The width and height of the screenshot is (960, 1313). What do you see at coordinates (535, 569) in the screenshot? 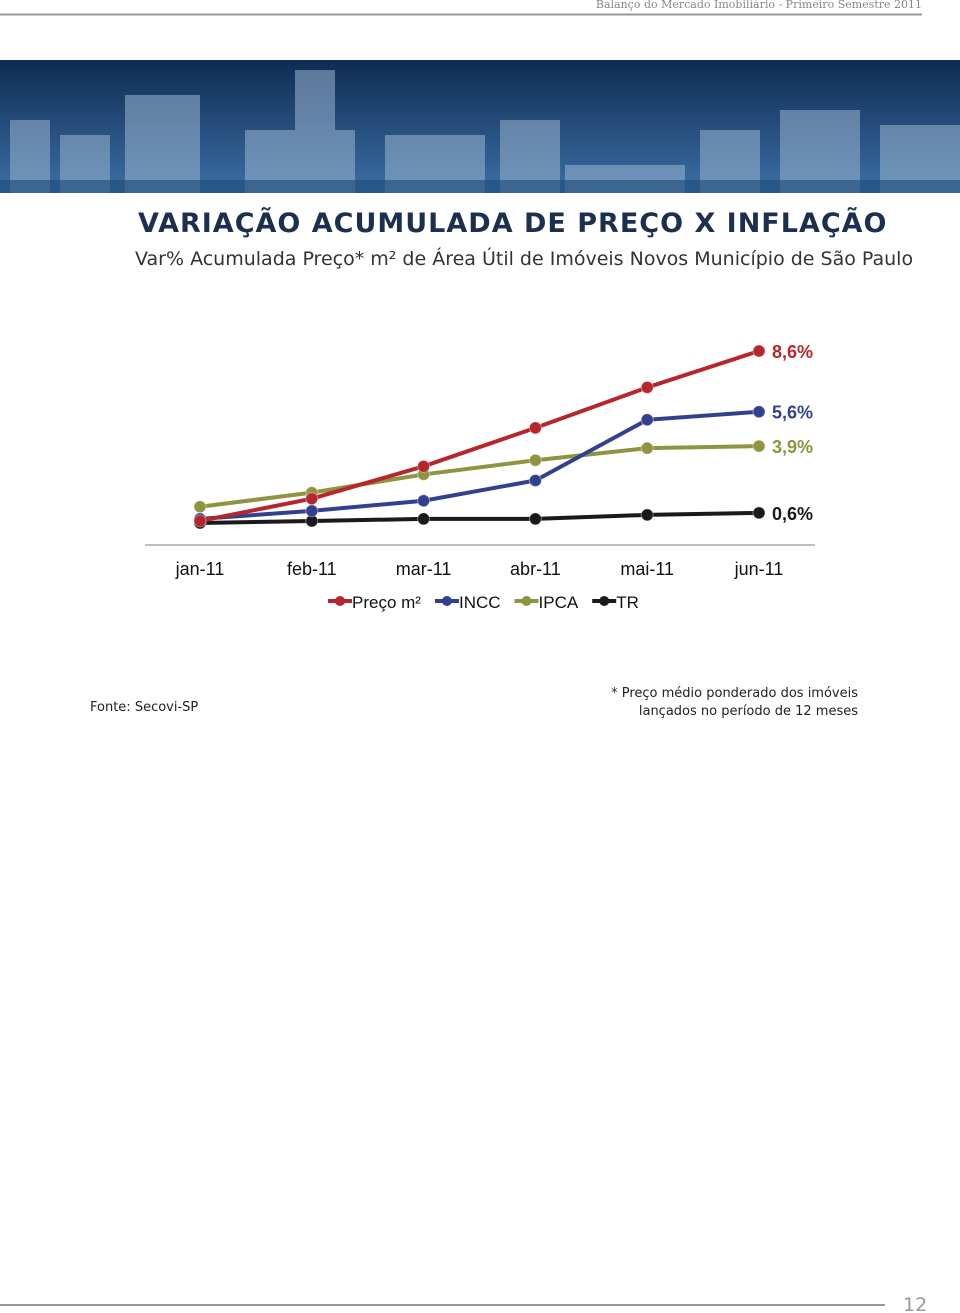
I see `x-tick-label: abr-11` at bounding box center [535, 569].